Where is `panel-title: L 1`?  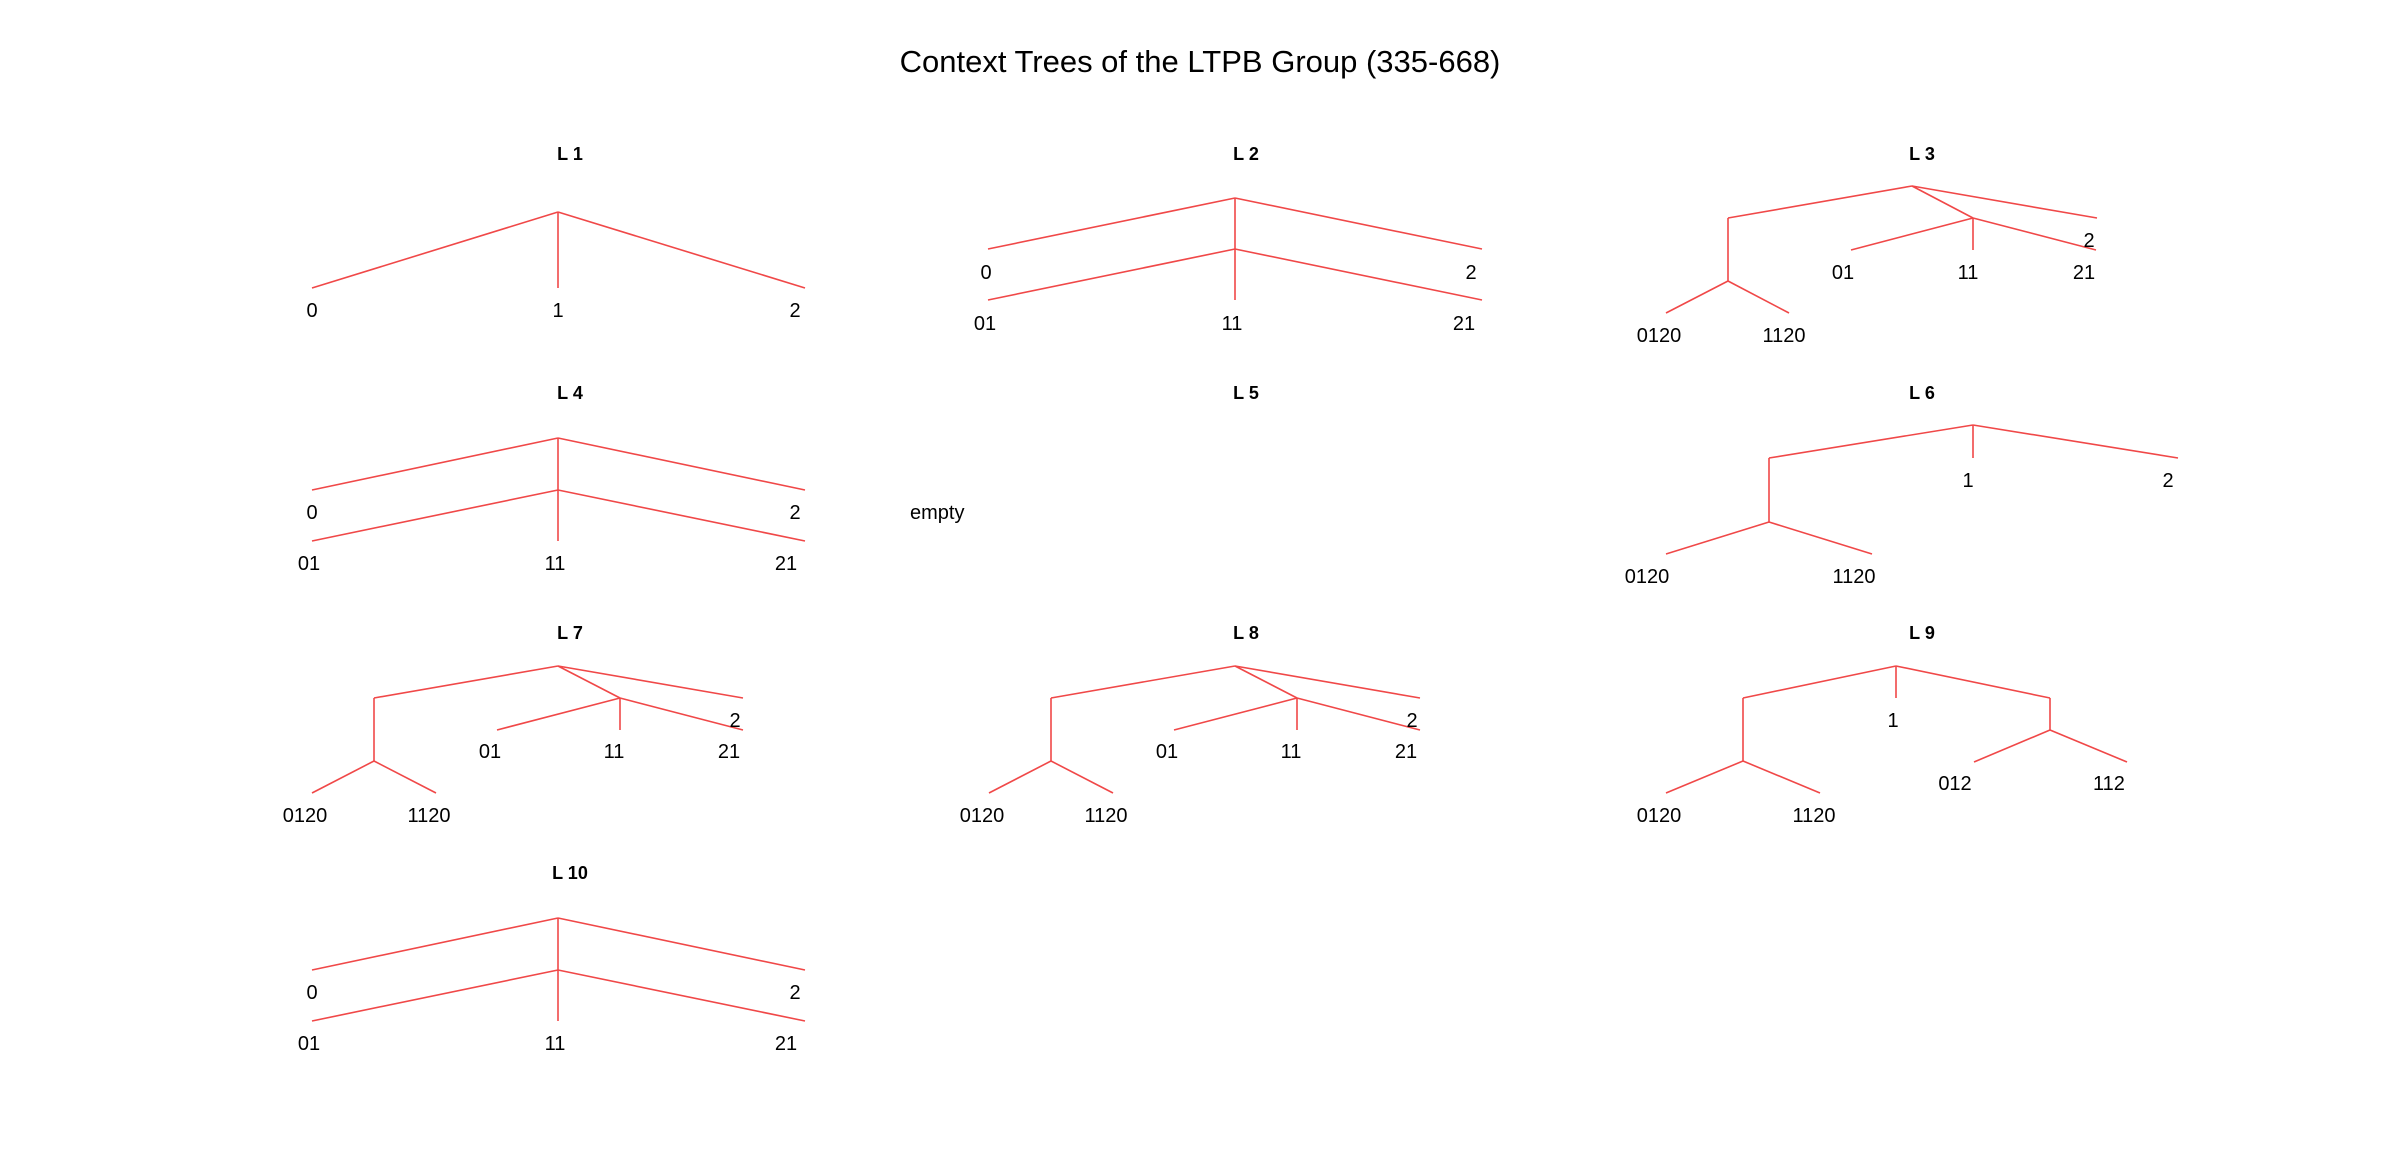
panel-title: L 1 is located at coordinates (570, 154).